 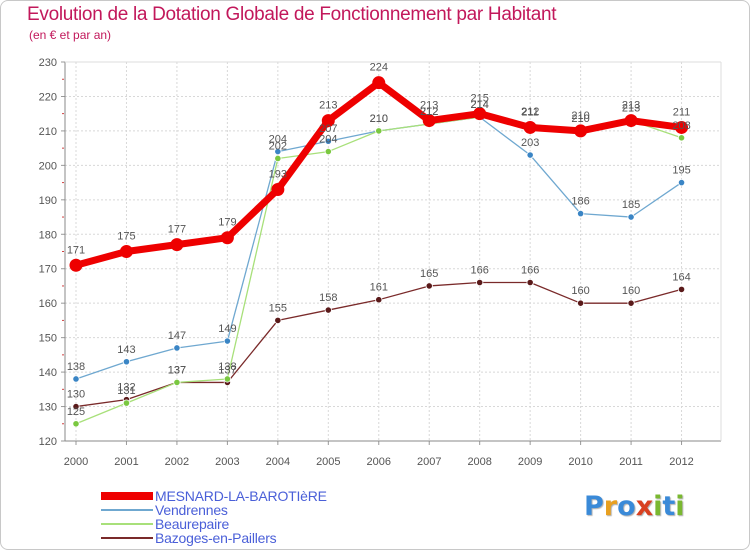 What do you see at coordinates (227, 223) in the screenshot?
I see `data-label: 179` at bounding box center [227, 223].